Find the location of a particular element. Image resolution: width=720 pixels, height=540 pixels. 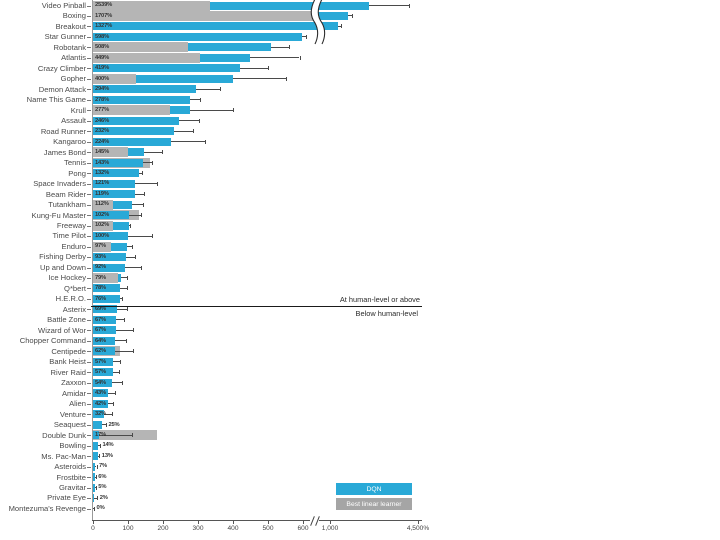

value-label: 92% is located at coordinates (101, 267).